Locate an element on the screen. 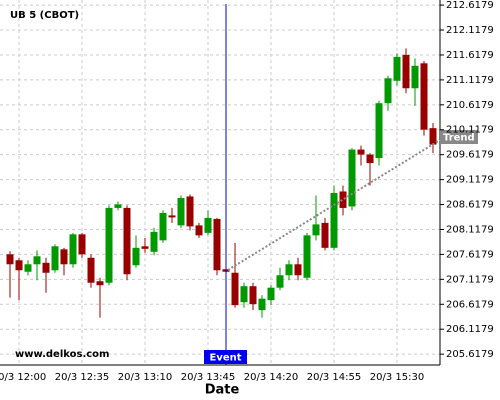  y-tick-label: 206.6179 is located at coordinates (470, 304).